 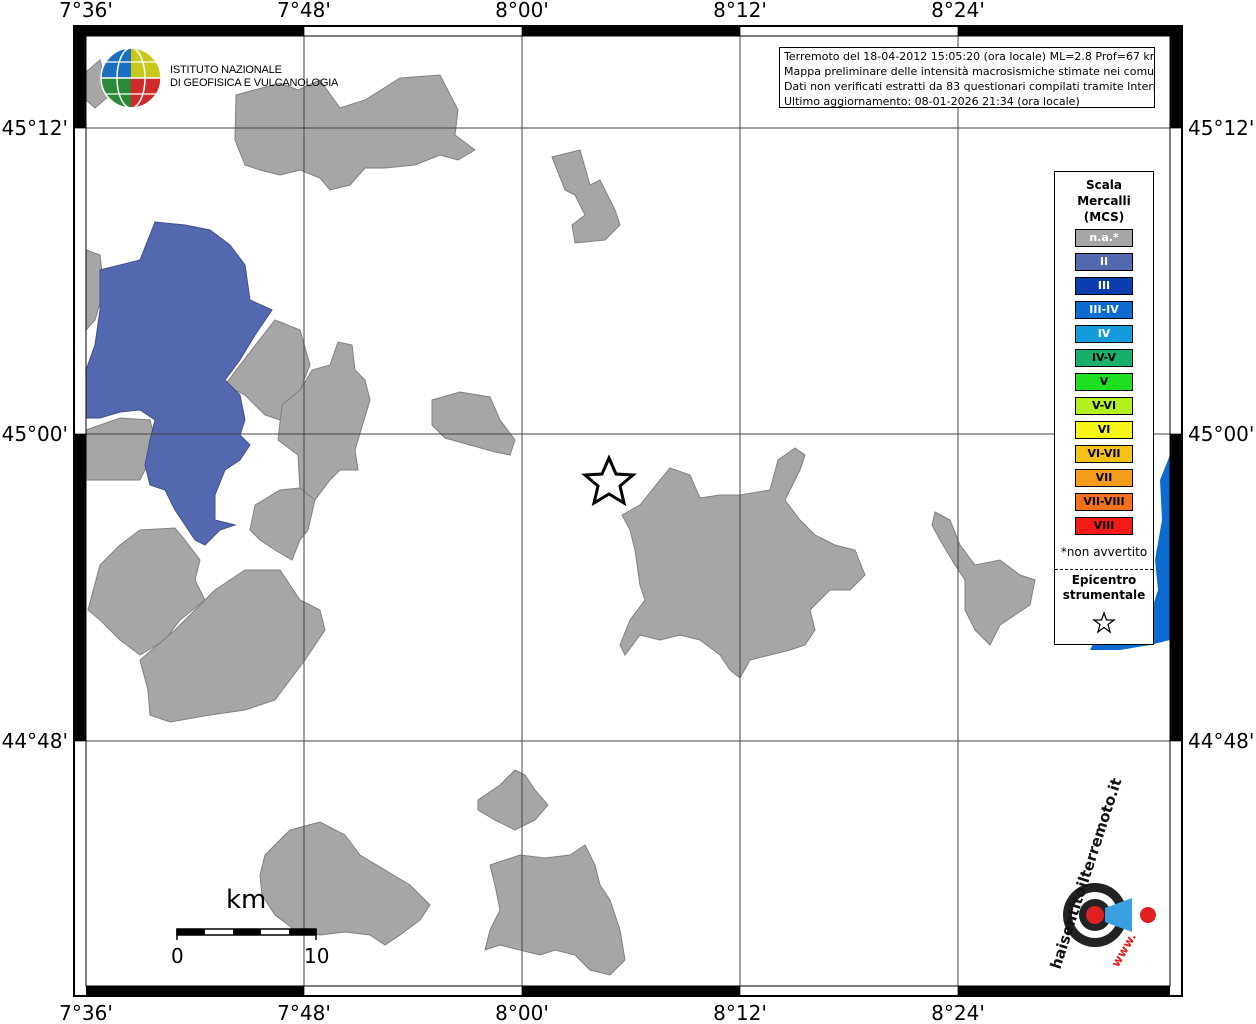 I want to click on legend-item: VII-VIII, so click(x=1104, y=502).